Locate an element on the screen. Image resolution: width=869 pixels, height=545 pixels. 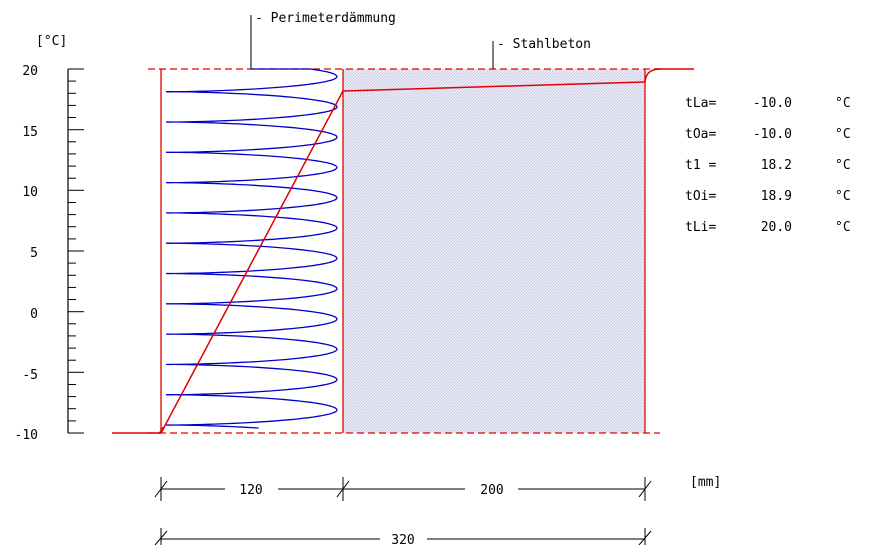
temp-tla-unit: °C is located at coordinates (843, 103).